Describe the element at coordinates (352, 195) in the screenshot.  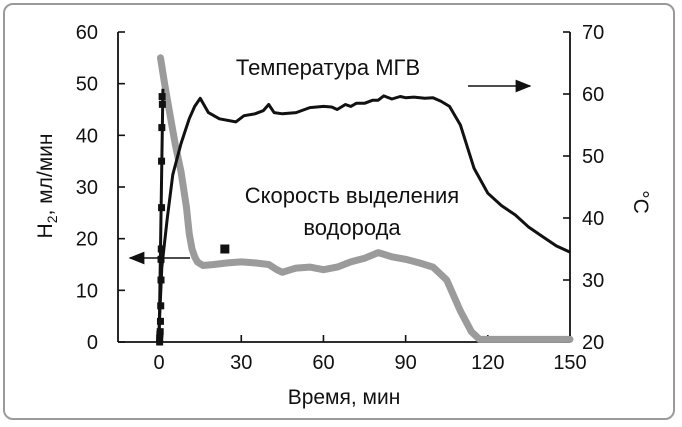
I see `annotation-rate-line1: Скорость выделения` at that location.